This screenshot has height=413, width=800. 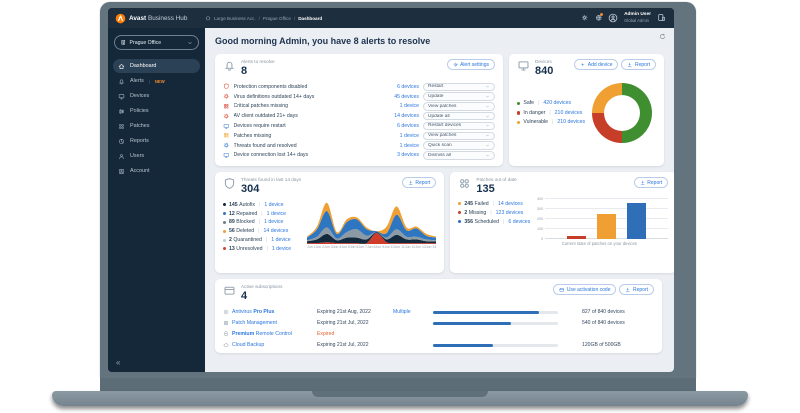 What do you see at coordinates (270, 312) in the screenshot?
I see `subscription-name-link: Antivirus Pro Plus` at bounding box center [270, 312].